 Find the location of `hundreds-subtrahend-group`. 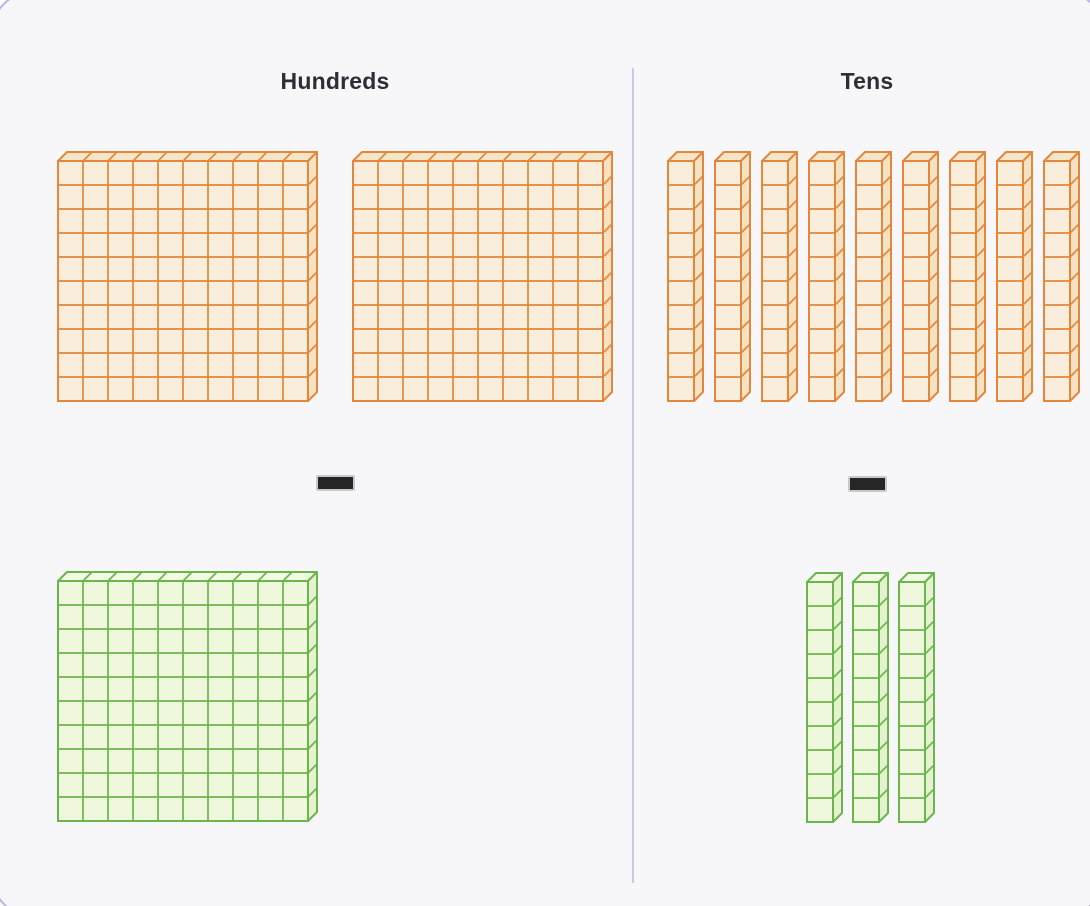

hundreds-subtrahend-group is located at coordinates (188, 697).